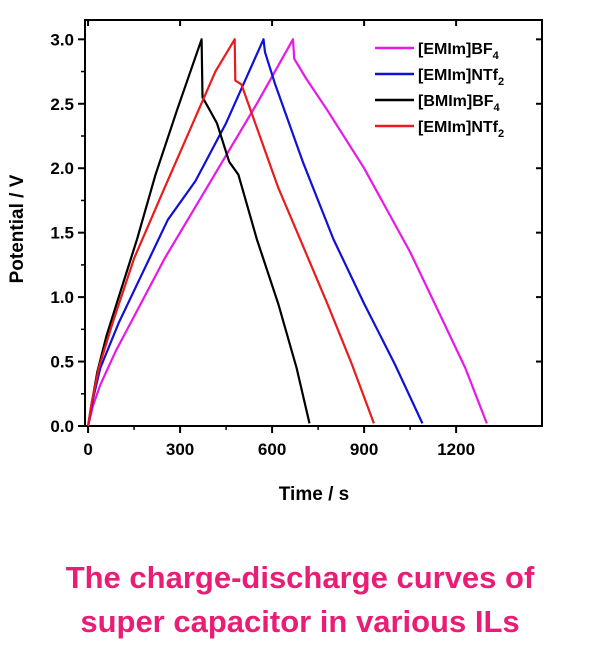 The width and height of the screenshot is (600, 664). I want to click on x-tick-label: 1200, so click(456, 449).